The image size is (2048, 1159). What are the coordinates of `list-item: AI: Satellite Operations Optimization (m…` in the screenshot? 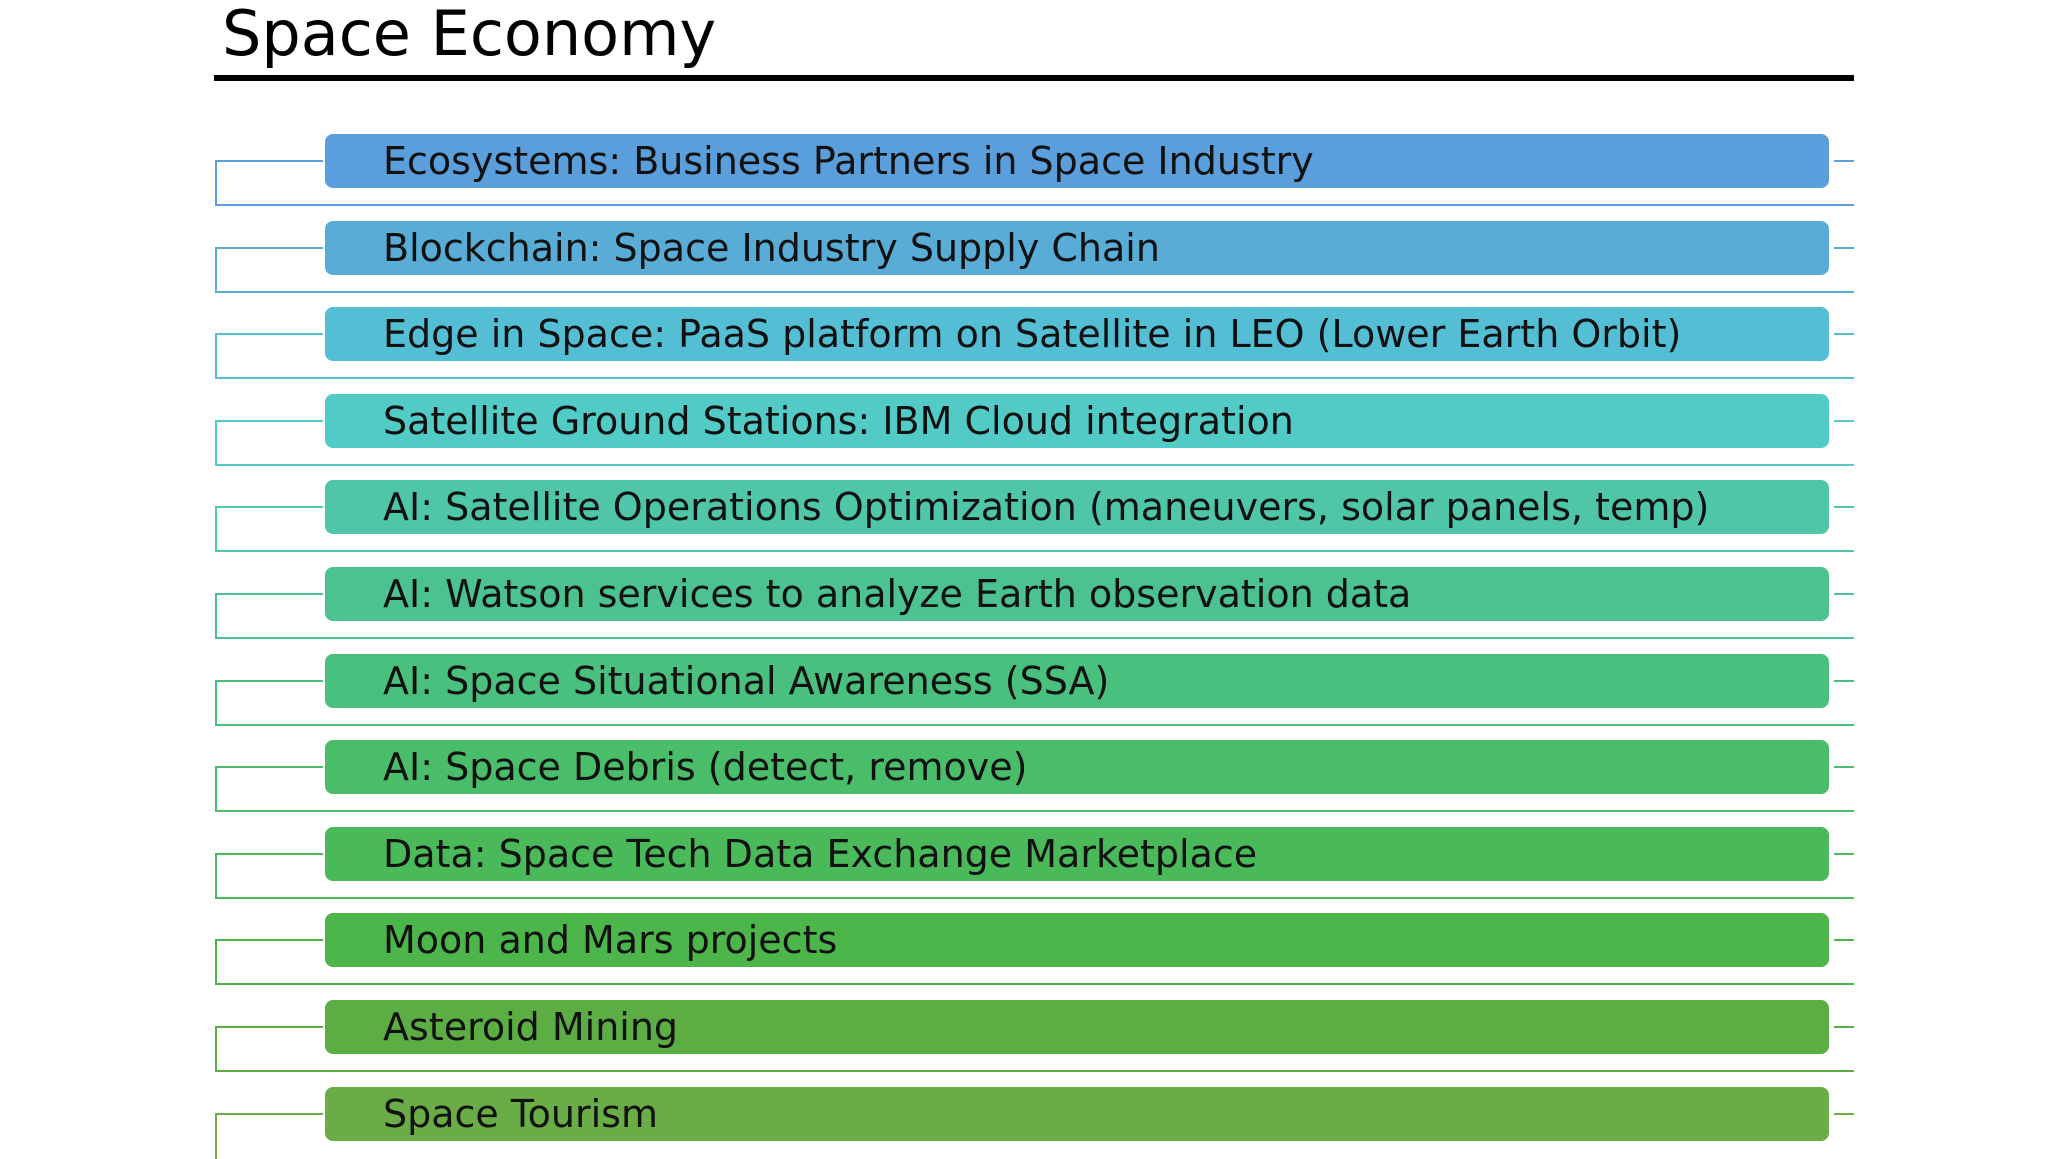 It's located at (1024, 516).